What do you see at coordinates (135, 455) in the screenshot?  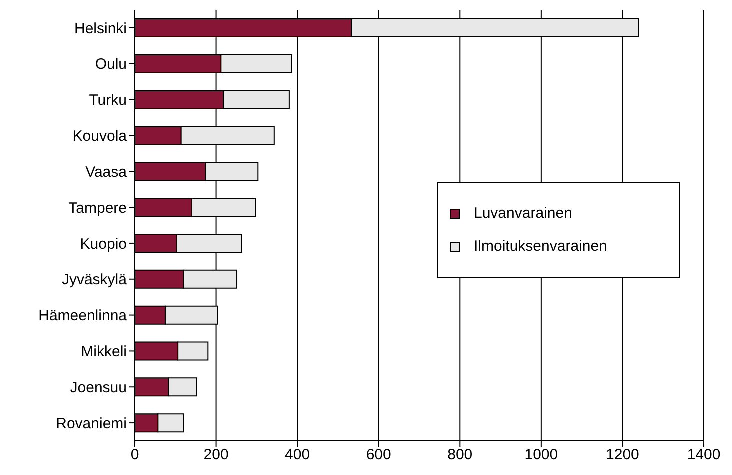 I see `x-tick-label: 0` at bounding box center [135, 455].